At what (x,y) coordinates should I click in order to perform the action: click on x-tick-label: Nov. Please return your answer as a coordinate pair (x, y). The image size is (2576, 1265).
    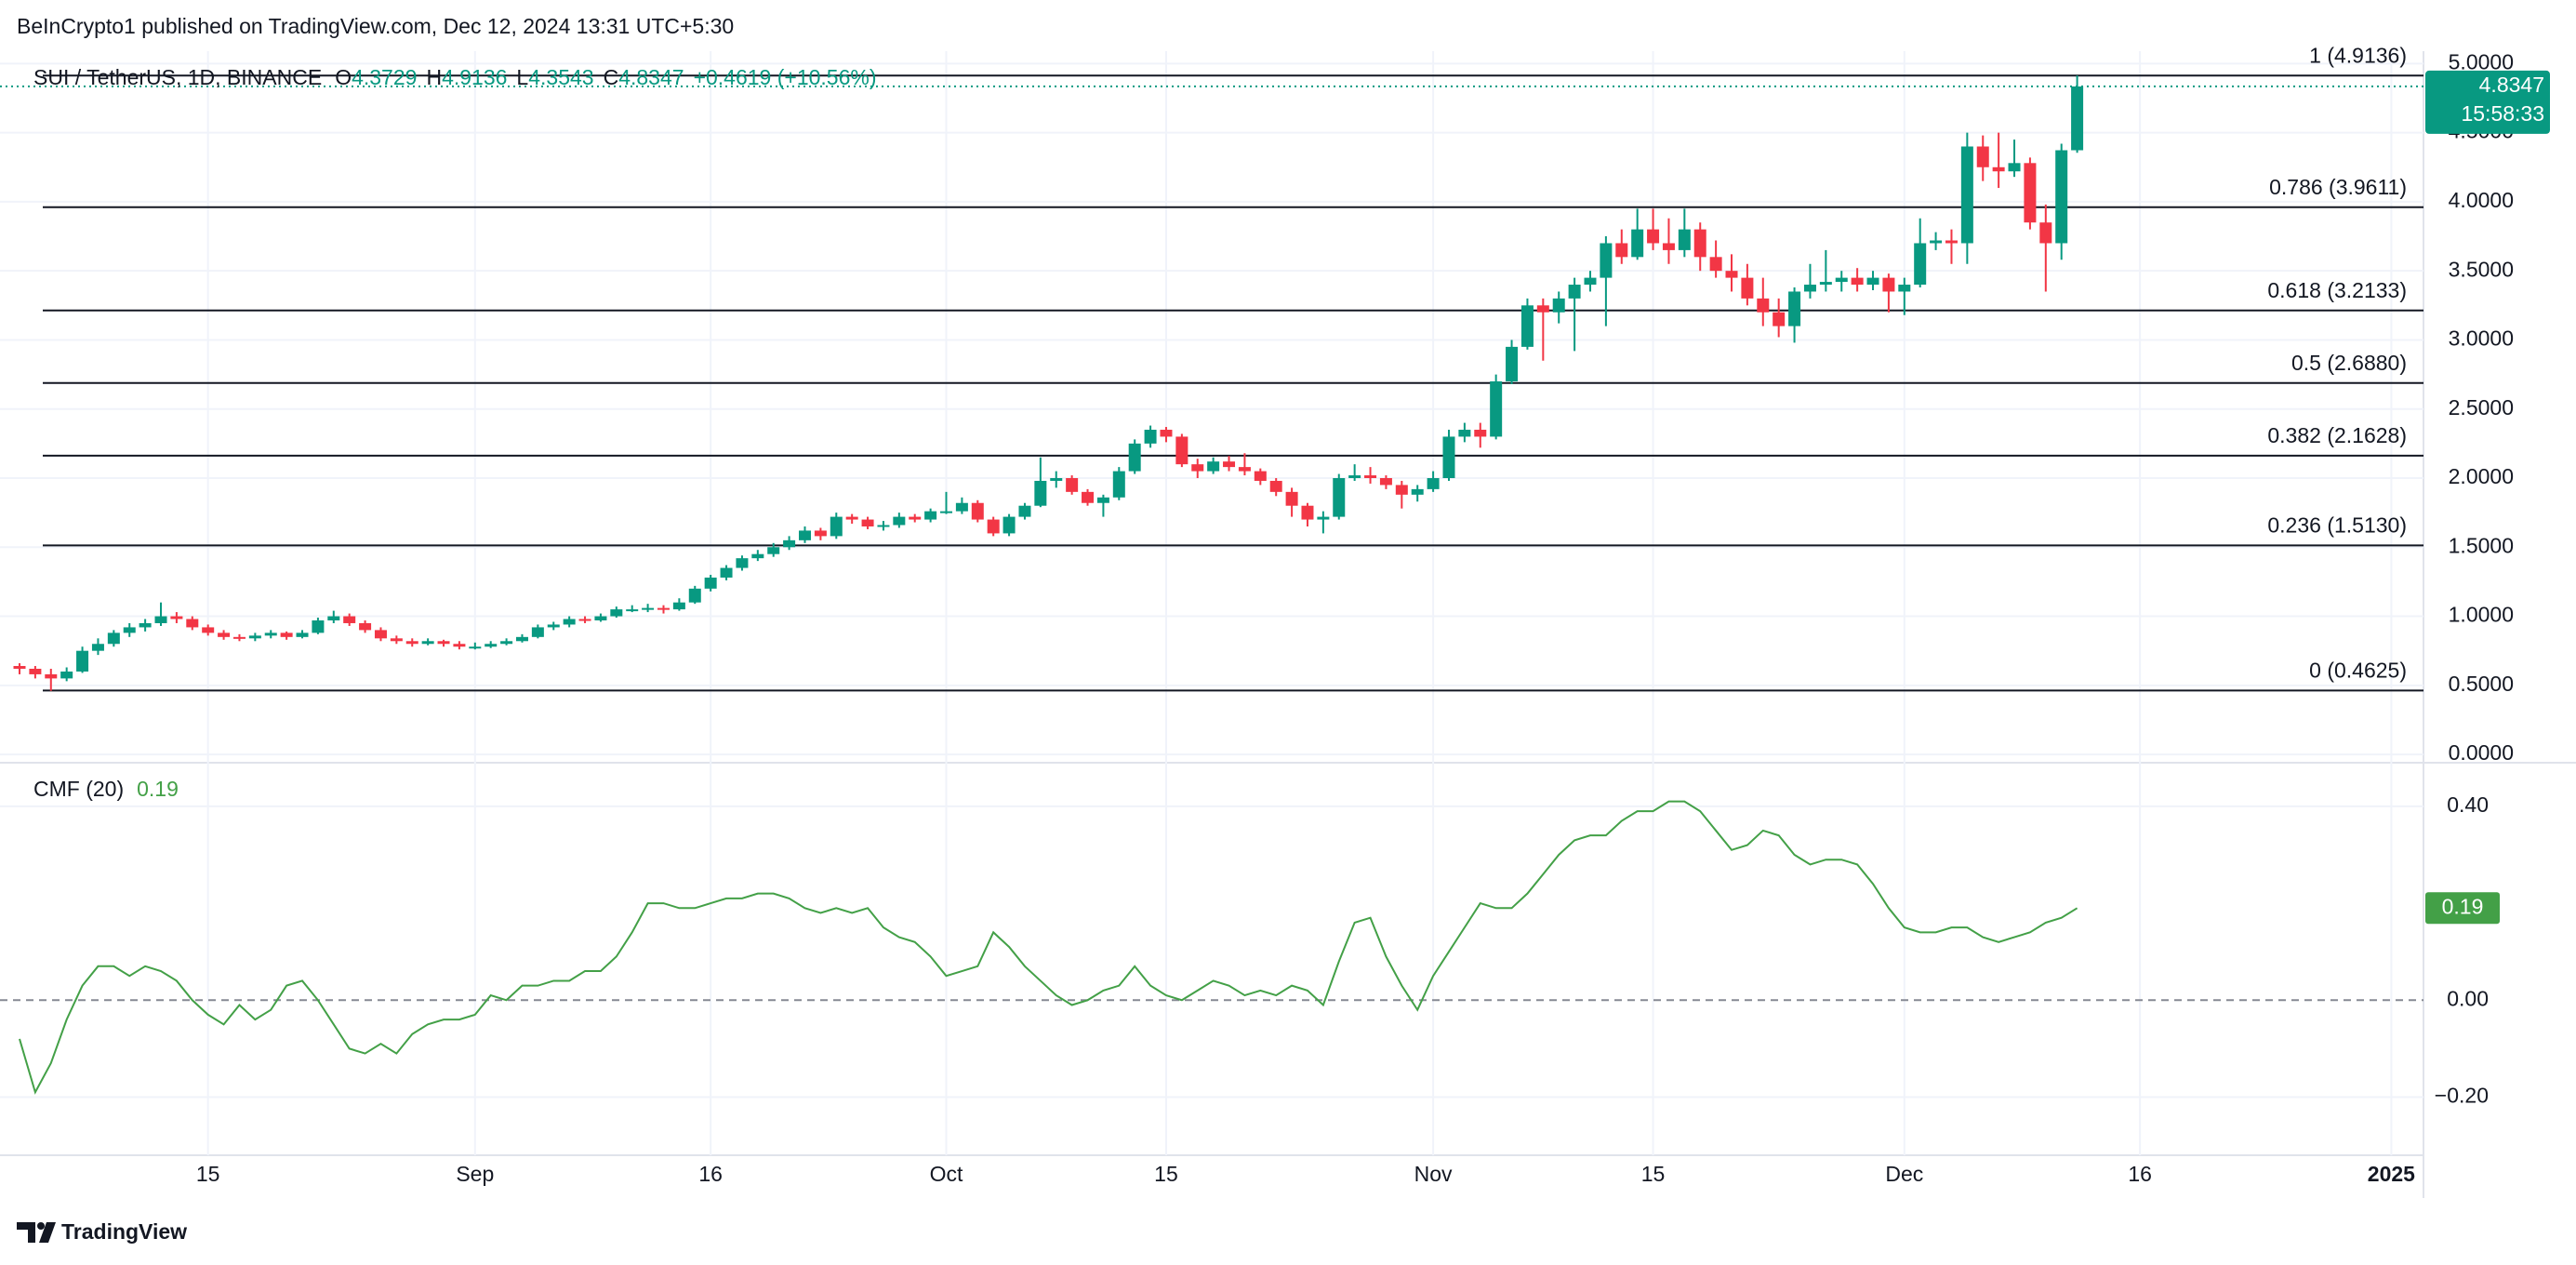
    Looking at the image, I should click on (1433, 1174).